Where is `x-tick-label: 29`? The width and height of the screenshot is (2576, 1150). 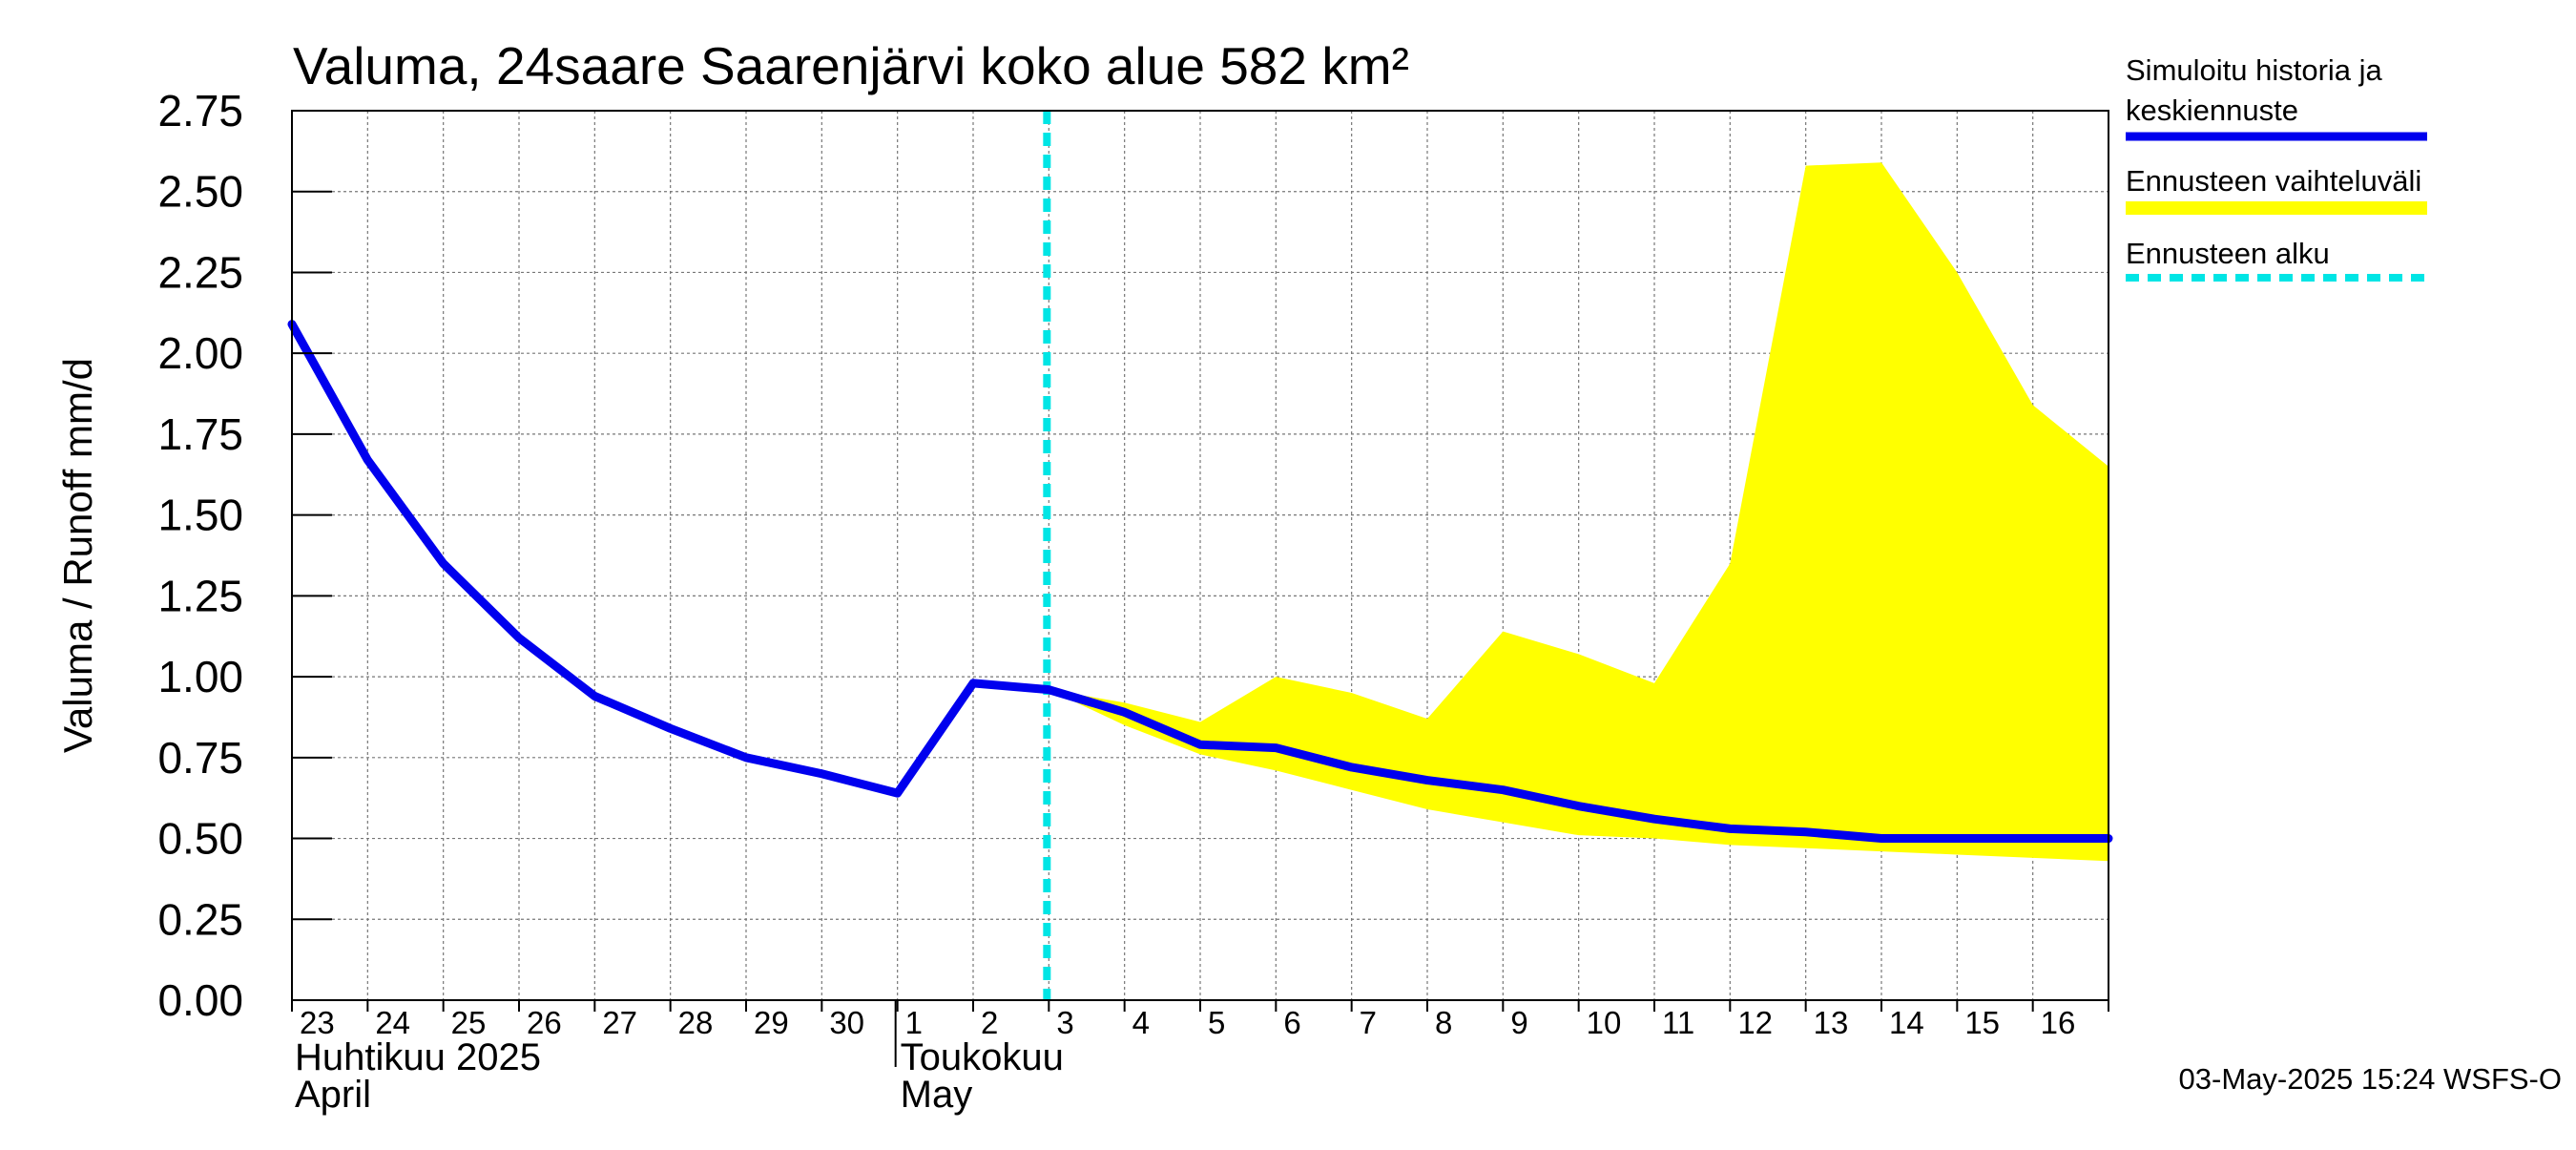 x-tick-label: 29 is located at coordinates (771, 1023).